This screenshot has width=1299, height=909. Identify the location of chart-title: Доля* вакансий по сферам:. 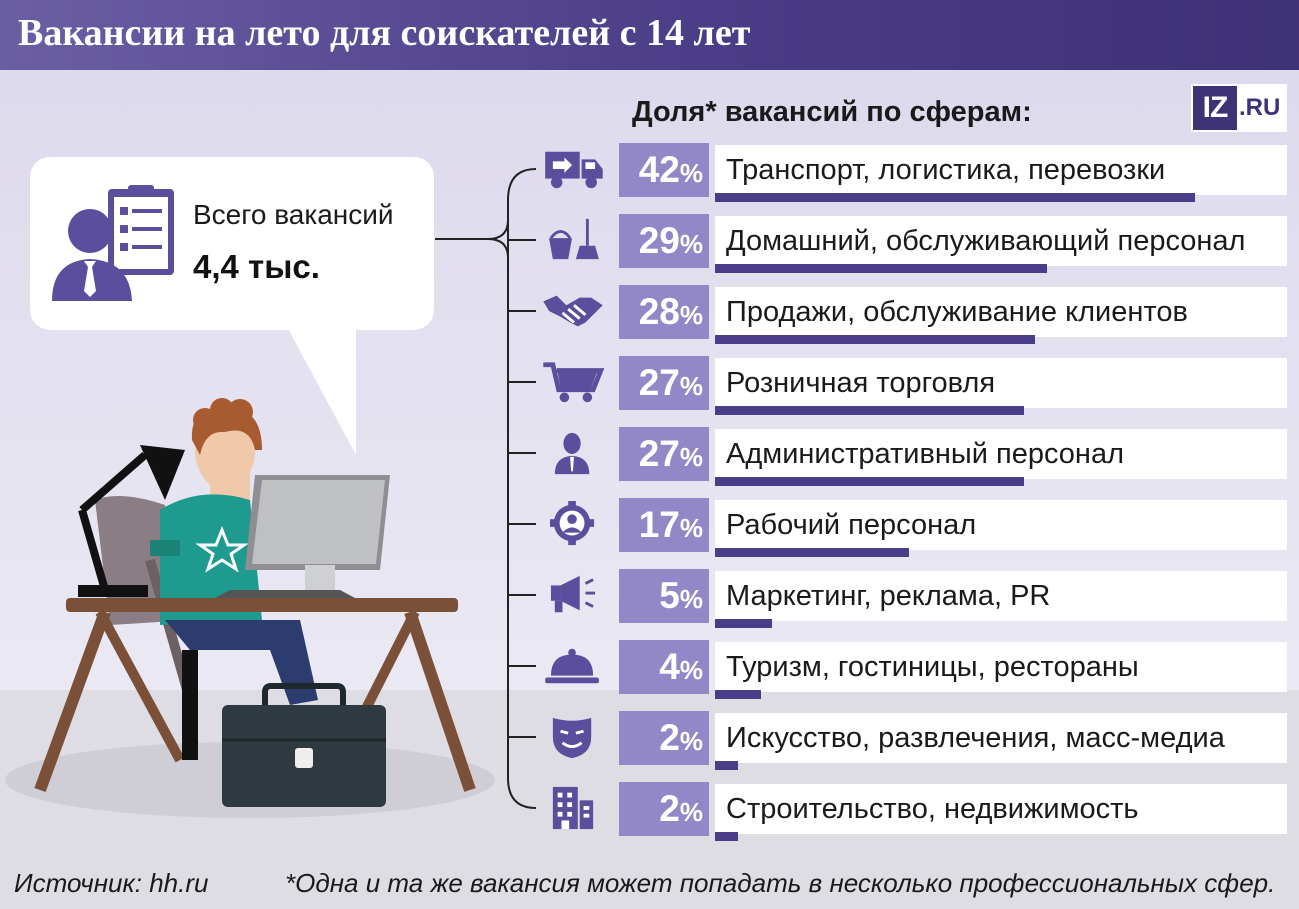
(832, 112).